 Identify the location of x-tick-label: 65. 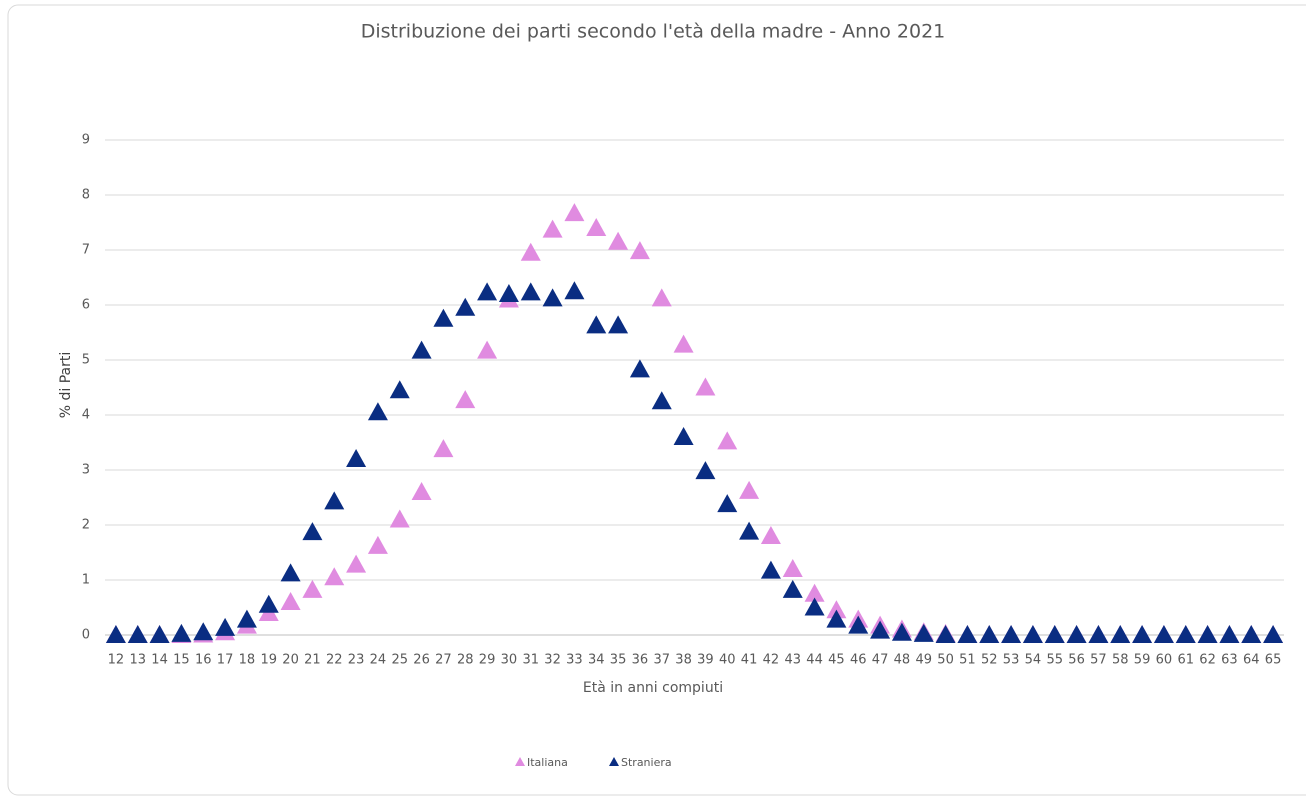
(1273, 660).